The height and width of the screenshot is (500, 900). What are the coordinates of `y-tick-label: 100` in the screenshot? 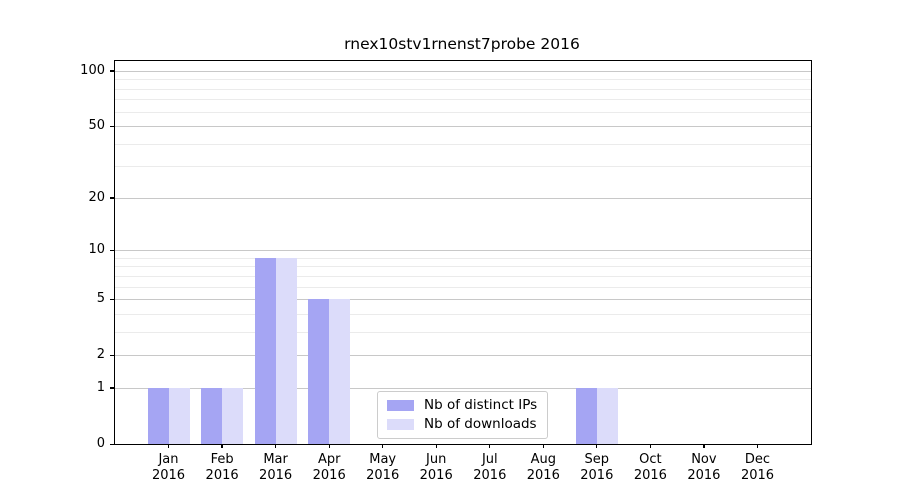 It's located at (92, 70).